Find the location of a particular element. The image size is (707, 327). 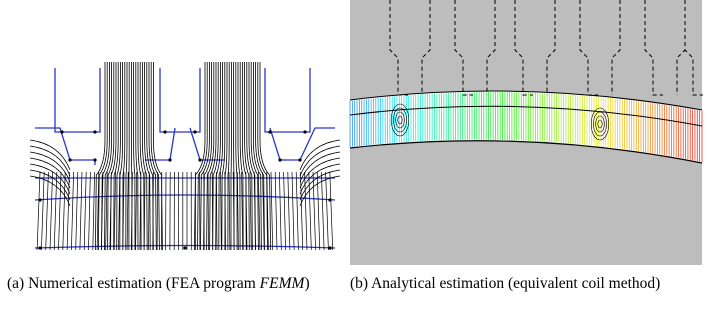

rotor-inner-arc is located at coordinates (526, 152).